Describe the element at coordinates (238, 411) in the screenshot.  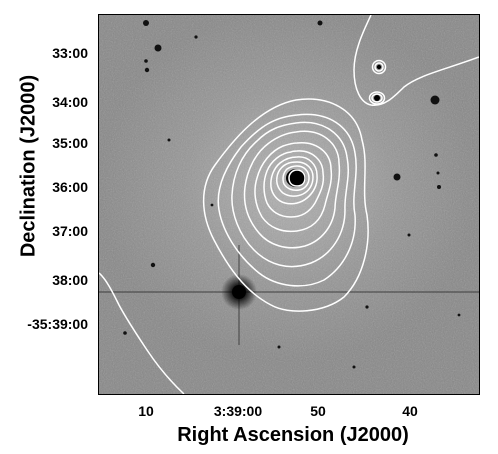
I see `x-tick-label: 3:39:00` at that location.